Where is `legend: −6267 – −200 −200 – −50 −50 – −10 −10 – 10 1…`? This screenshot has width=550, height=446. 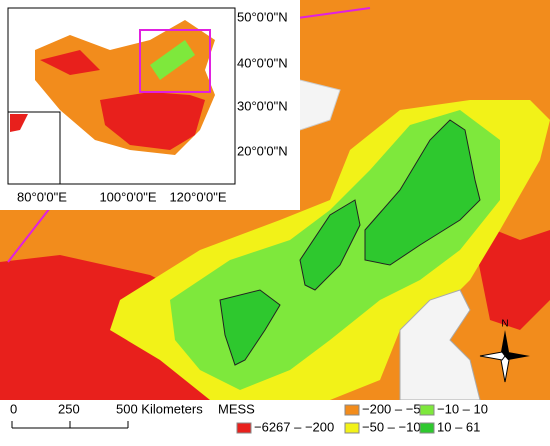
legend: −6267 – −200 −200 – −50 −50 – −10 −10 – 10 1… is located at coordinates (362, 417).